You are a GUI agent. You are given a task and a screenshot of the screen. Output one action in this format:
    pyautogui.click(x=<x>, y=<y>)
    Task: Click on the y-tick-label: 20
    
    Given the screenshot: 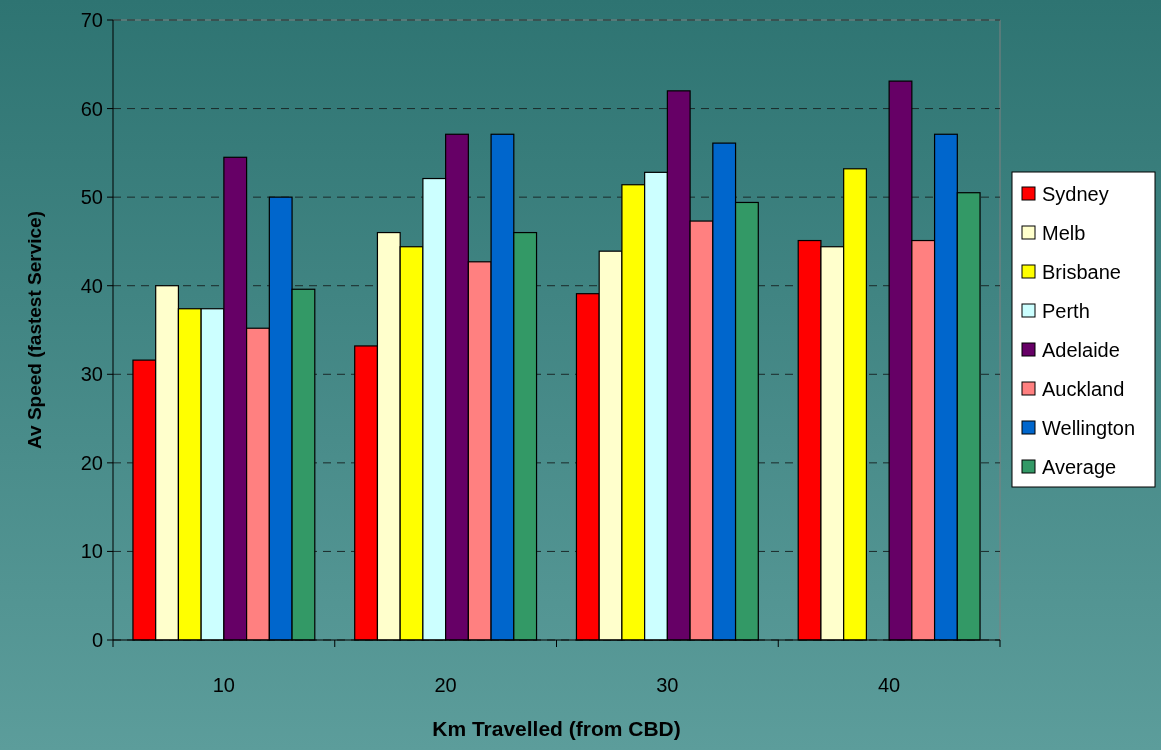 What is the action you would take?
    pyautogui.click(x=91, y=462)
    